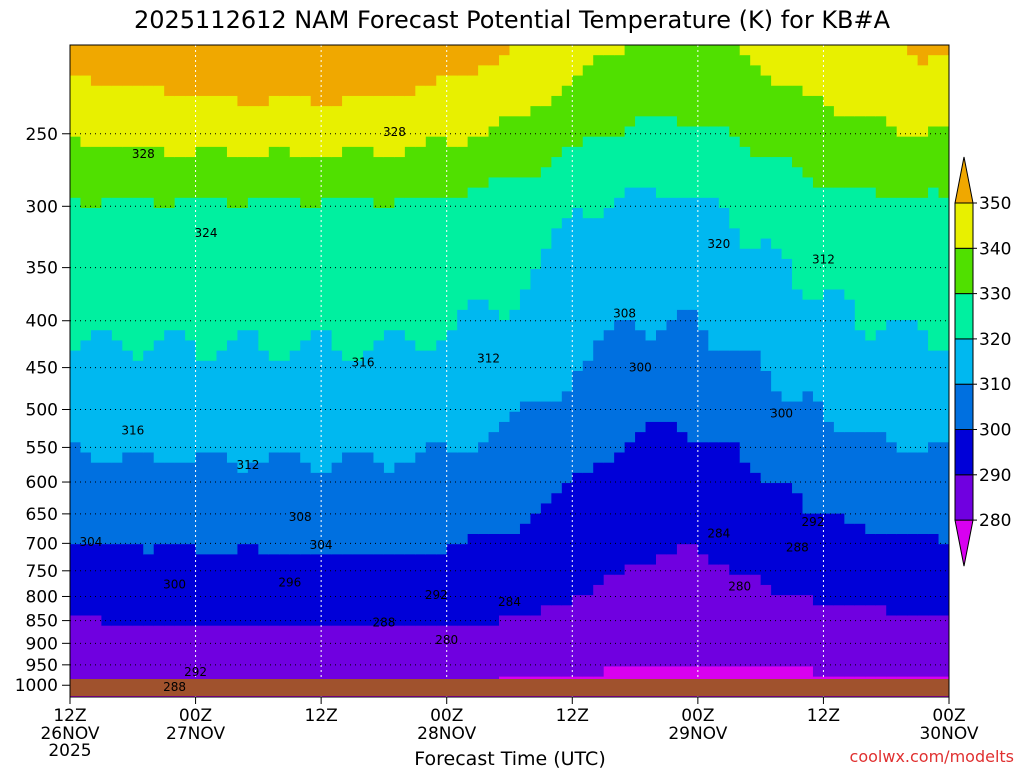 The height and width of the screenshot is (768, 1024). What do you see at coordinates (995, 249) in the screenshot?
I see `colorbar-label: 340` at bounding box center [995, 249].